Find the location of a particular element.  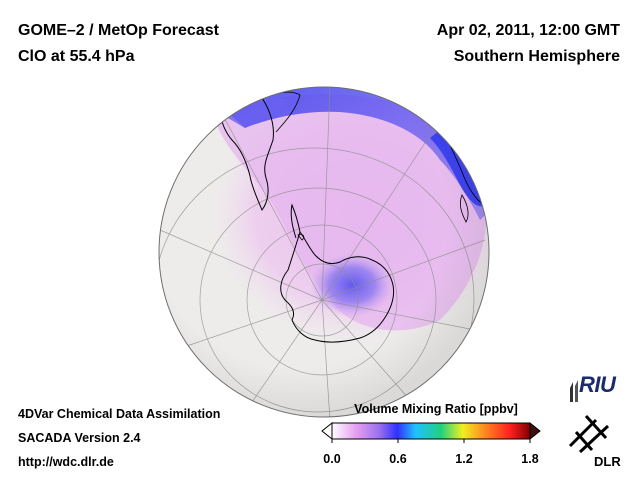

website-link: http://wdc.dlr.de is located at coordinates (66, 462).